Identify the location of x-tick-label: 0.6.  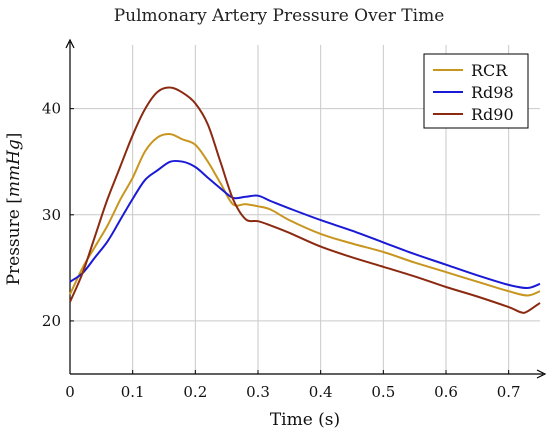
(446, 392).